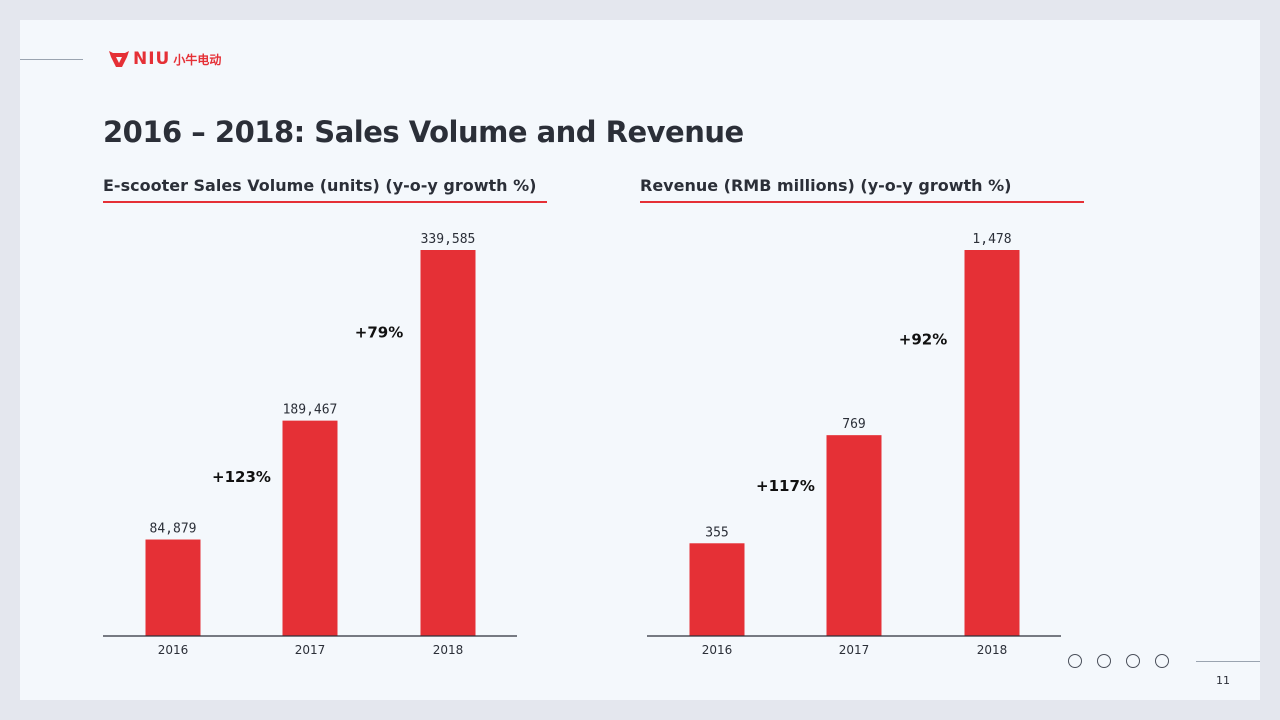 This screenshot has height=720, width=1280. I want to click on growth-label: +92%, so click(923, 340).